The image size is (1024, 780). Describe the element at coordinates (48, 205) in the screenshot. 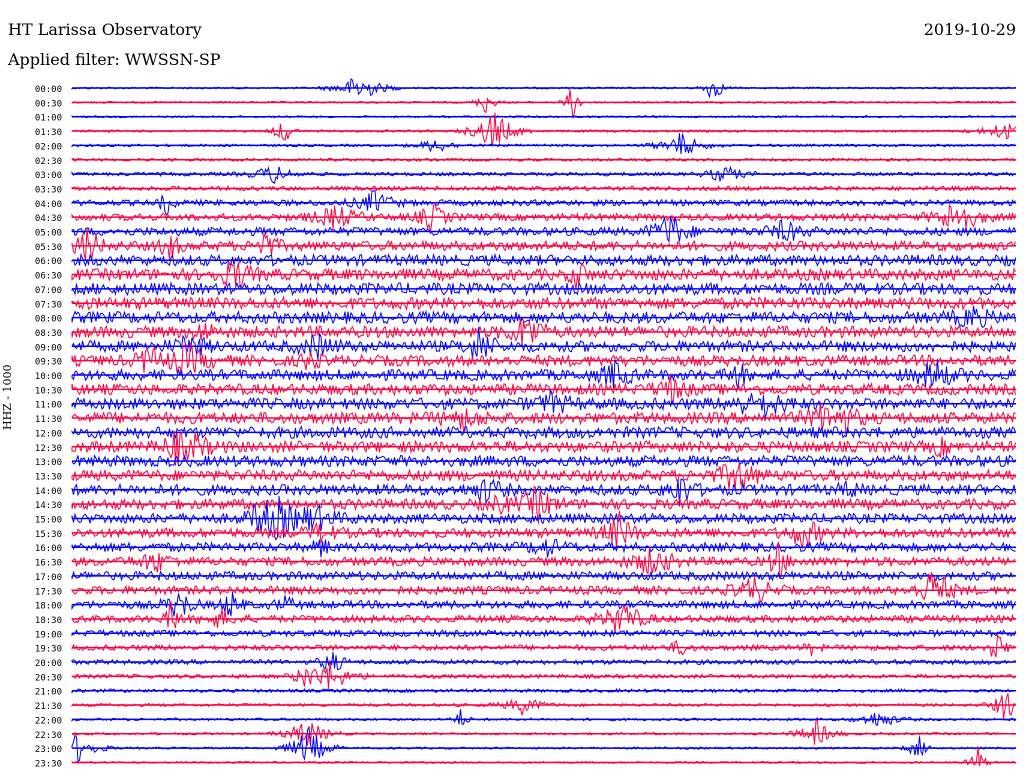

I see `time-label: 04:00` at that location.